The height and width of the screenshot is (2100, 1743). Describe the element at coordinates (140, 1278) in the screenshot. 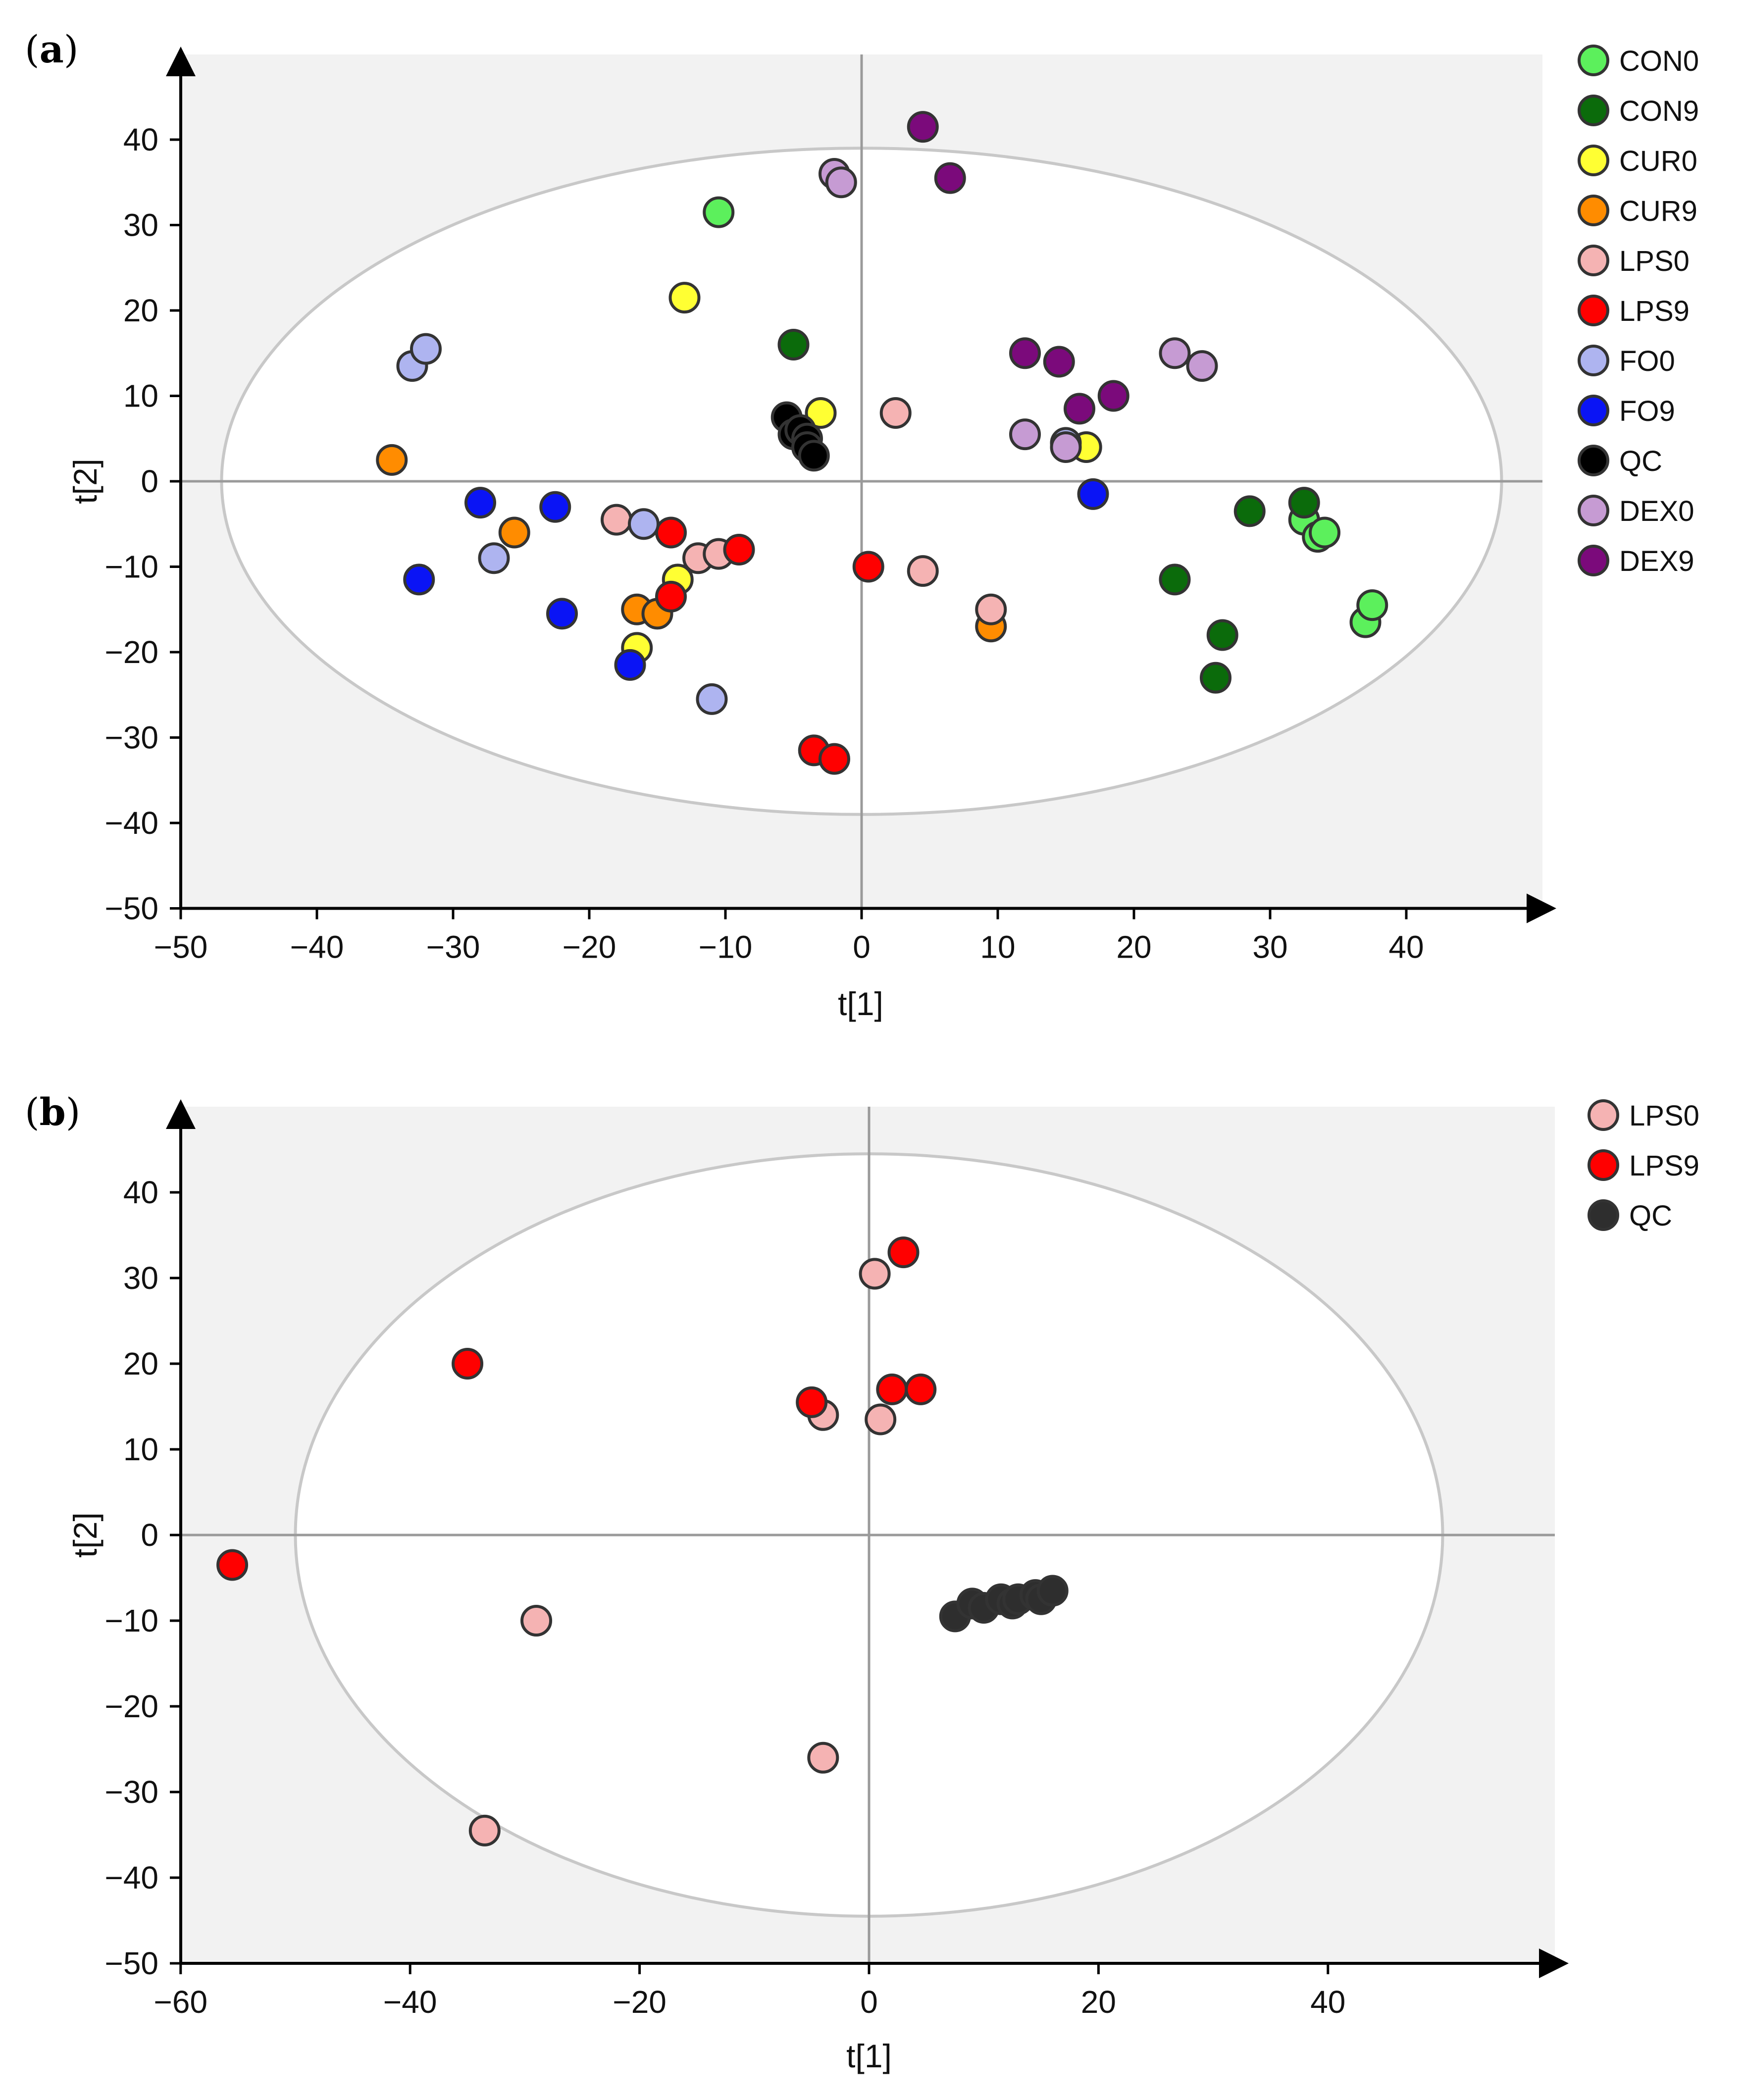

I see `y-tick-label: 30` at that location.